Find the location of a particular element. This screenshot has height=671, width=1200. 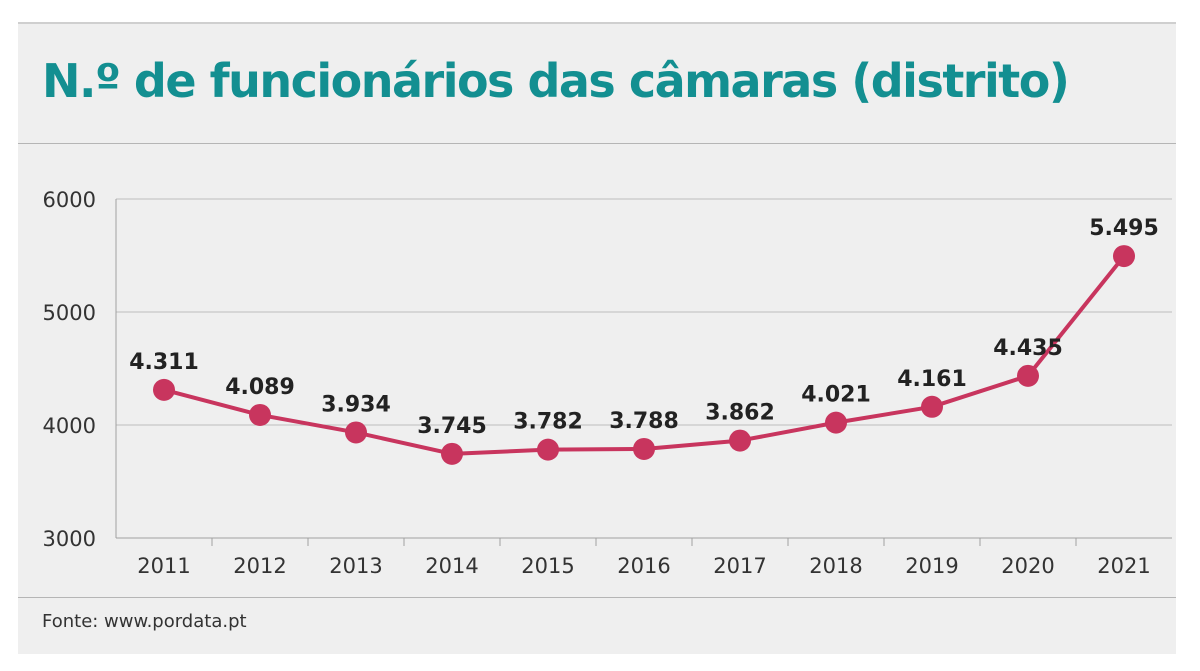

y-tick-label: 6000 is located at coordinates (69, 200).